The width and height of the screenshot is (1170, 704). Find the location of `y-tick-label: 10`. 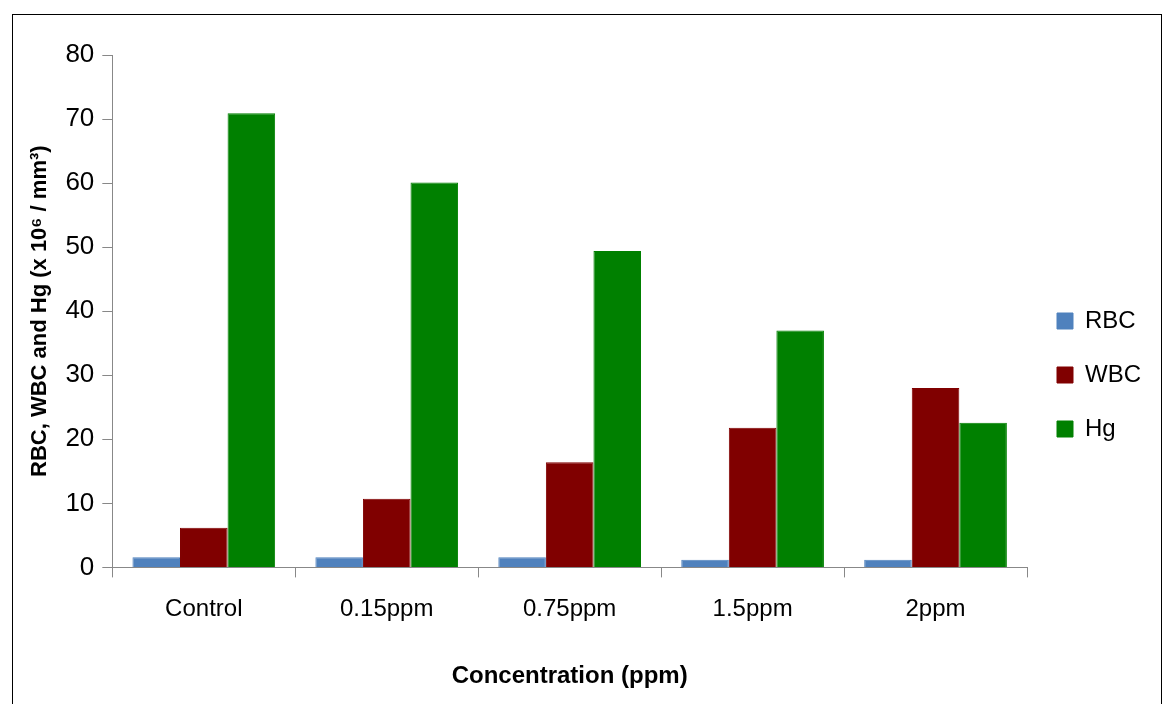

y-tick-label: 10 is located at coordinates (80, 501).